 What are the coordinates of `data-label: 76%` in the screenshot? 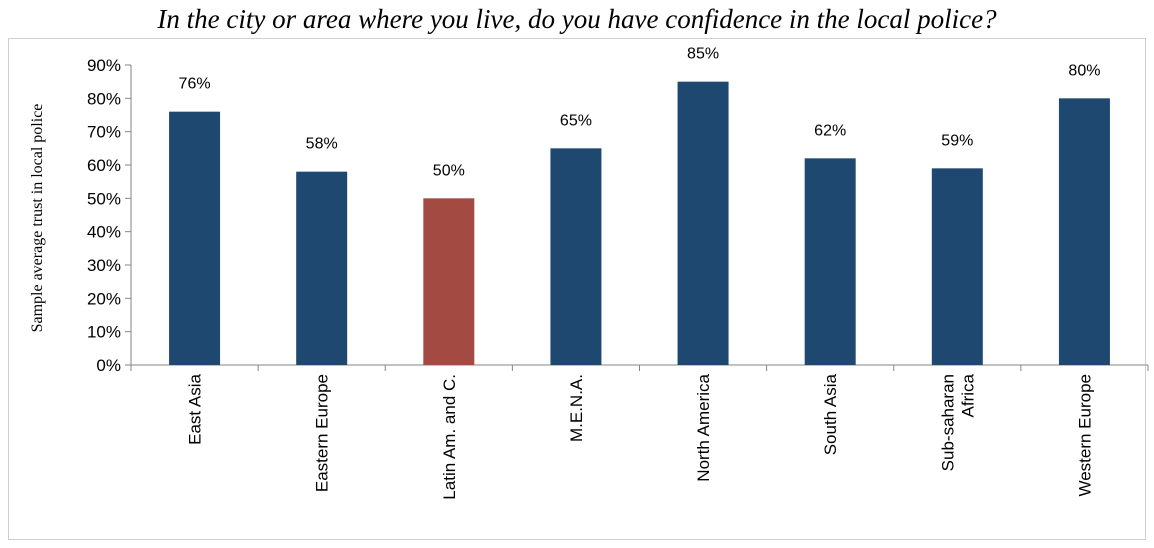 It's located at (195, 84).